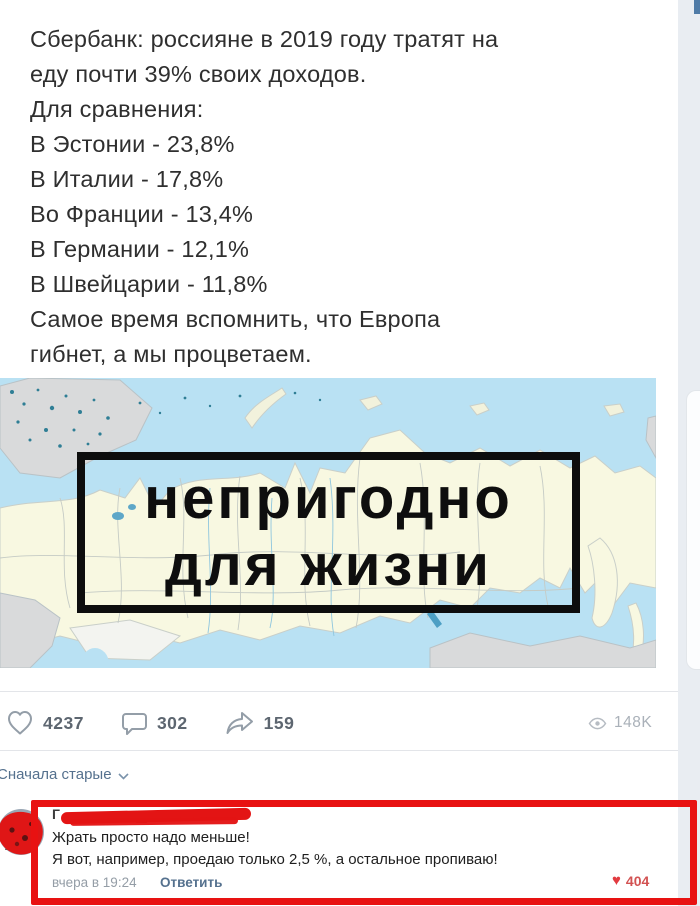 This screenshot has height=906, width=700. I want to click on share-button: 159, so click(260, 723).